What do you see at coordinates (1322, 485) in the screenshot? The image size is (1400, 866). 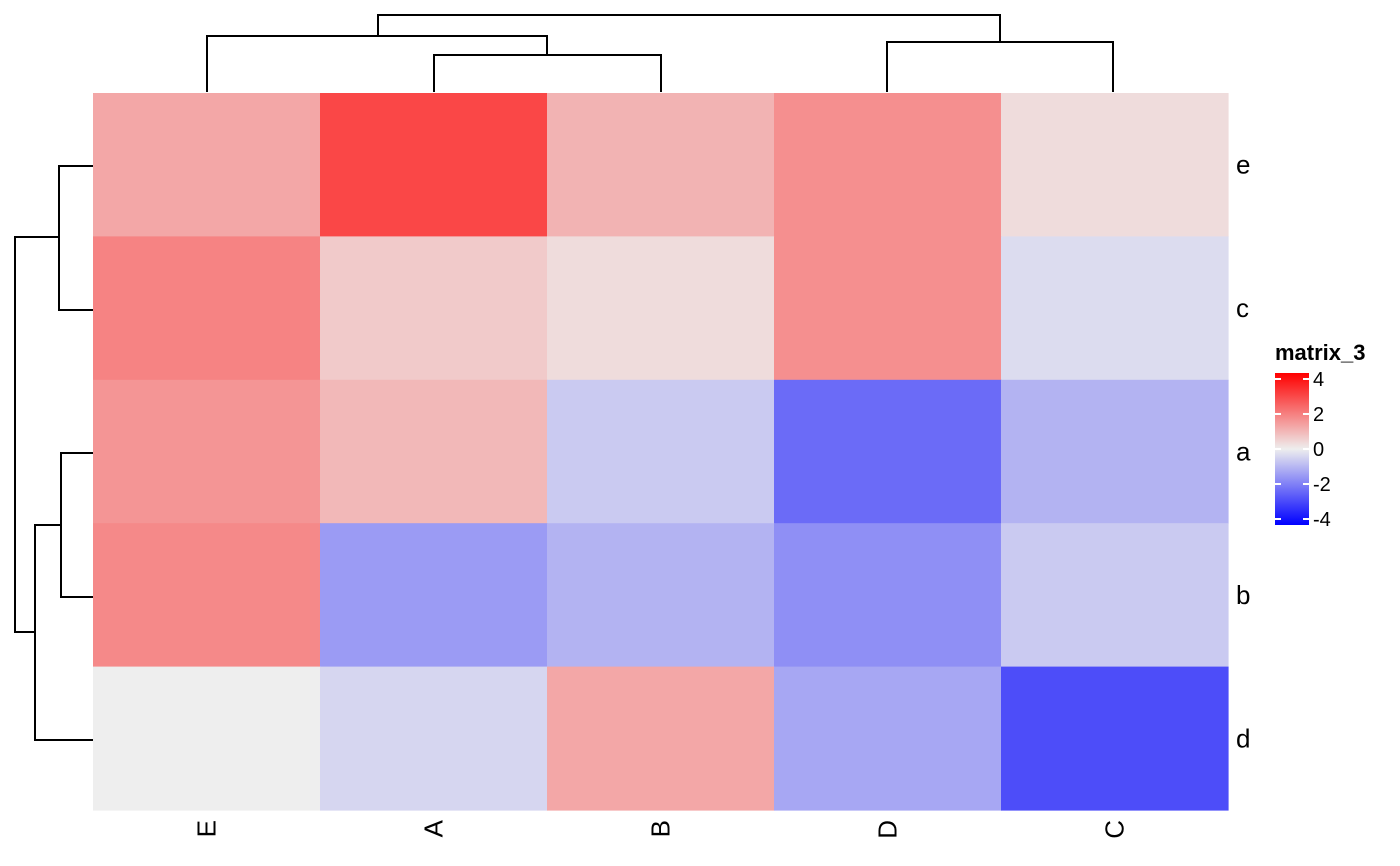 I see `legend-tick-label: -2` at bounding box center [1322, 485].